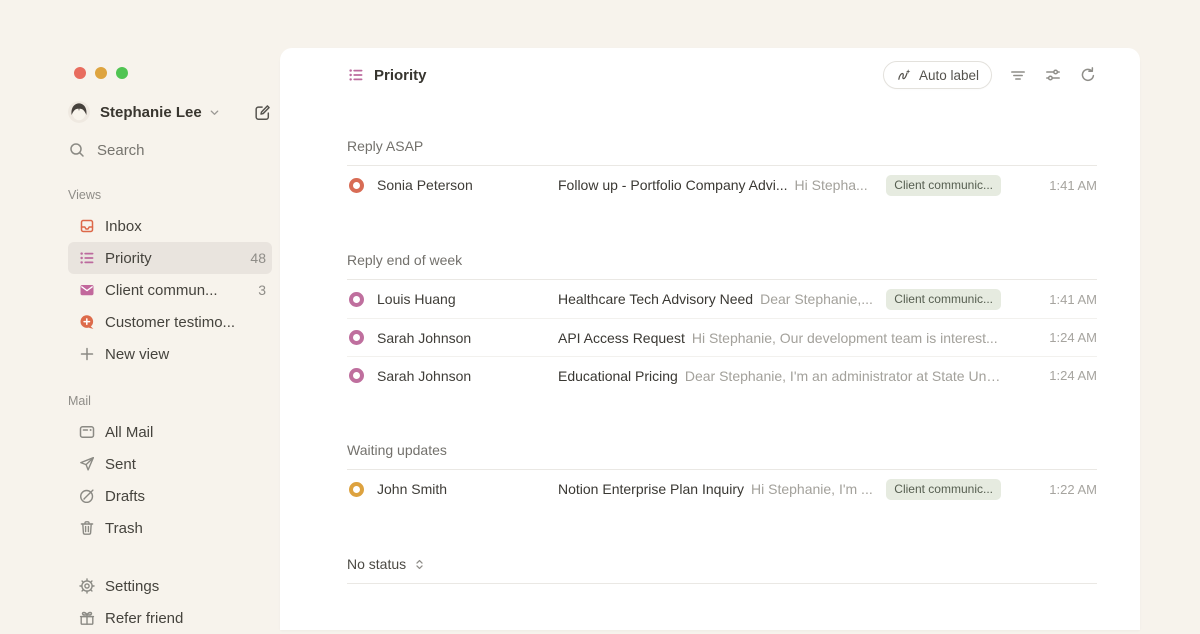 The height and width of the screenshot is (634, 1200). Describe the element at coordinates (79, 112) in the screenshot. I see `user-avatar` at that location.